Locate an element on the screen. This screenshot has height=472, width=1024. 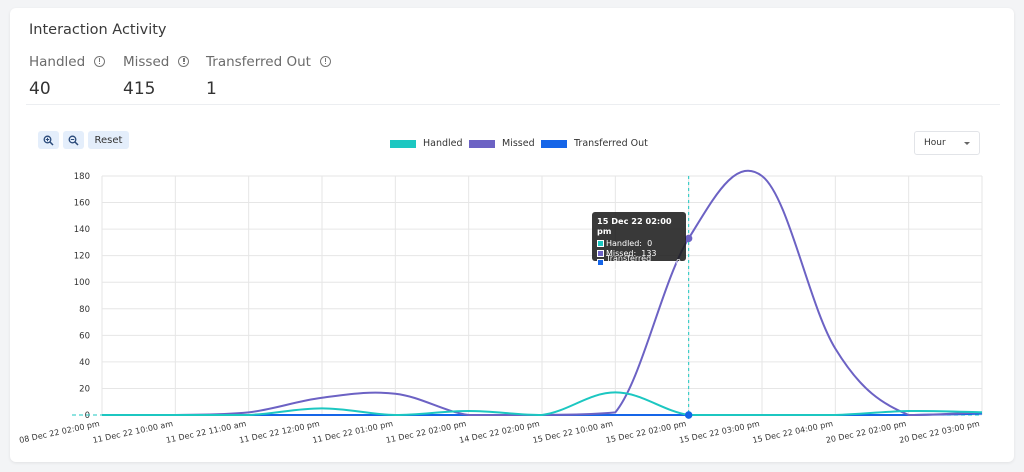
y-tick-label: 180 is located at coordinates (82, 177).